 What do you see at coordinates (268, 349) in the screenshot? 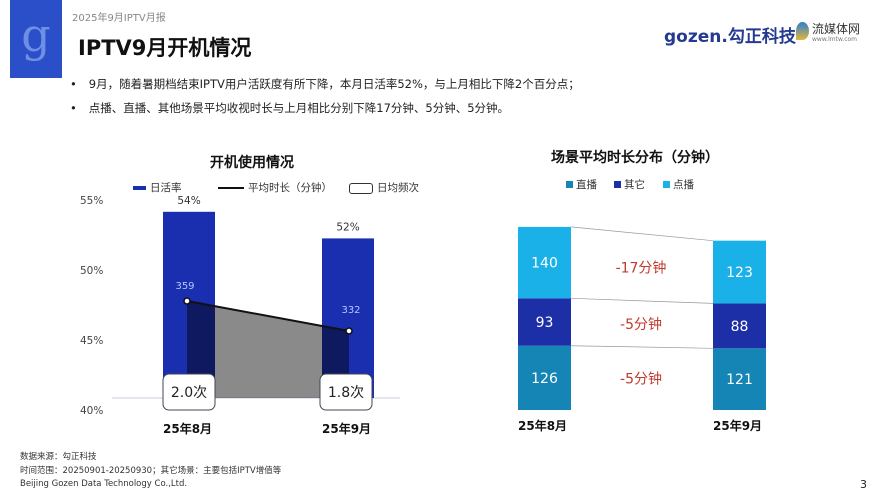
I see `duration-area` at bounding box center [268, 349].